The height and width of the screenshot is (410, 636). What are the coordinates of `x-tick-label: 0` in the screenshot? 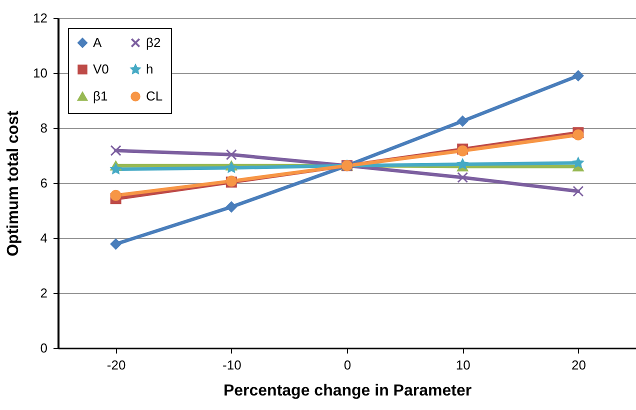 It's located at (348, 365).